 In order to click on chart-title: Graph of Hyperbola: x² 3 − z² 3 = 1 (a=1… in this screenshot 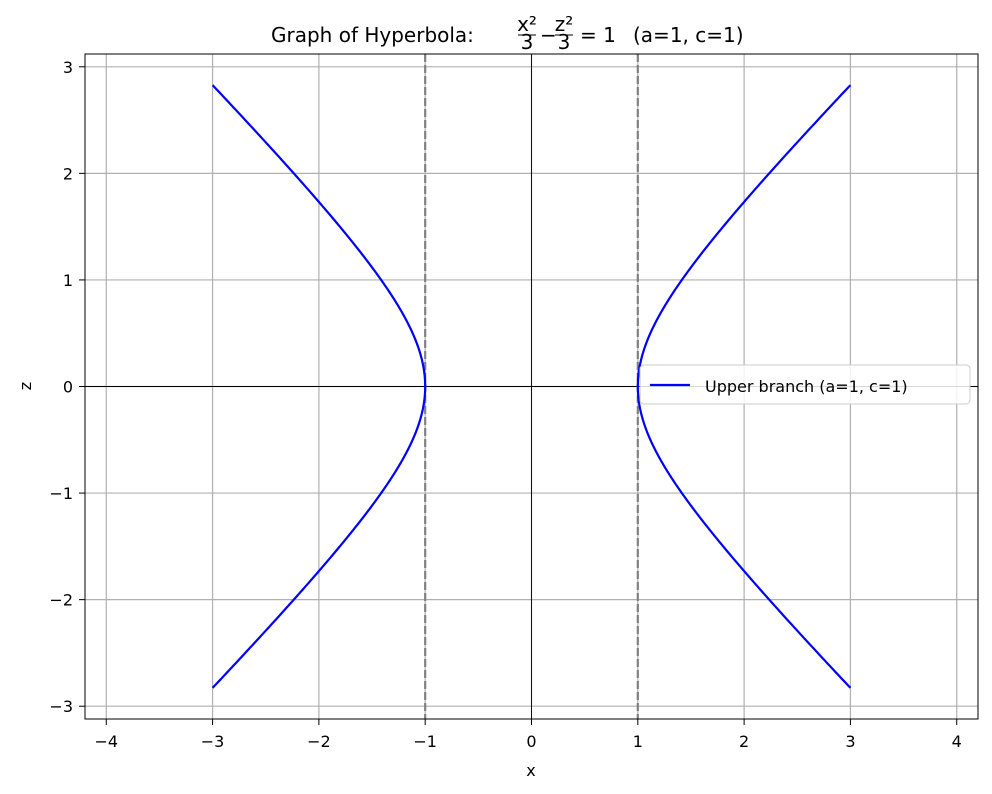, I will do `click(507, 33)`.